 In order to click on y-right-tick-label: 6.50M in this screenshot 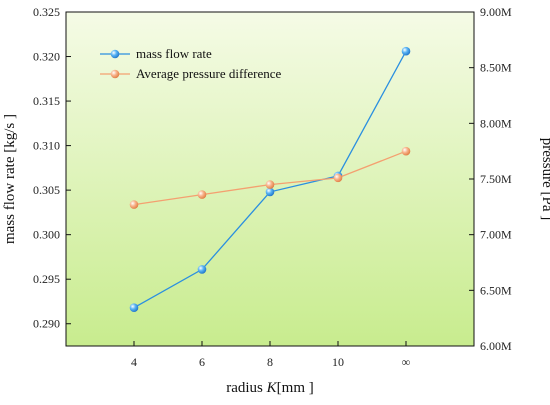, I will do `click(496, 290)`.